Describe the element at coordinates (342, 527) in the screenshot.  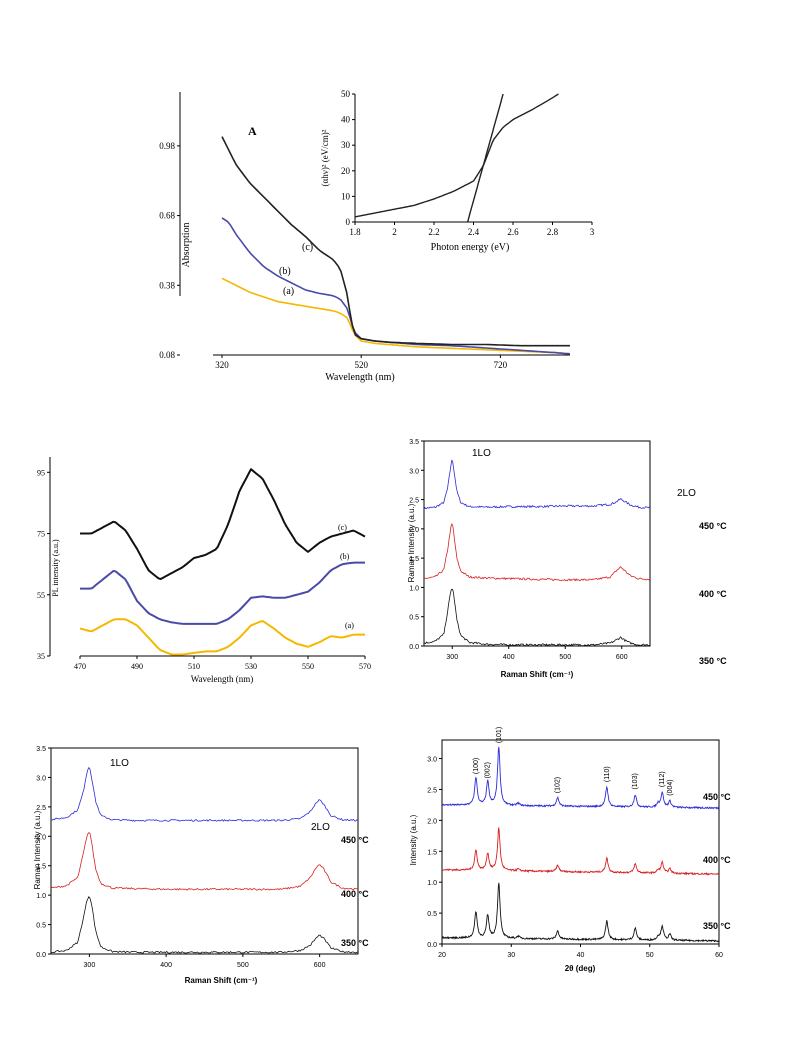
I see `pl-label-c: (c)` at that location.